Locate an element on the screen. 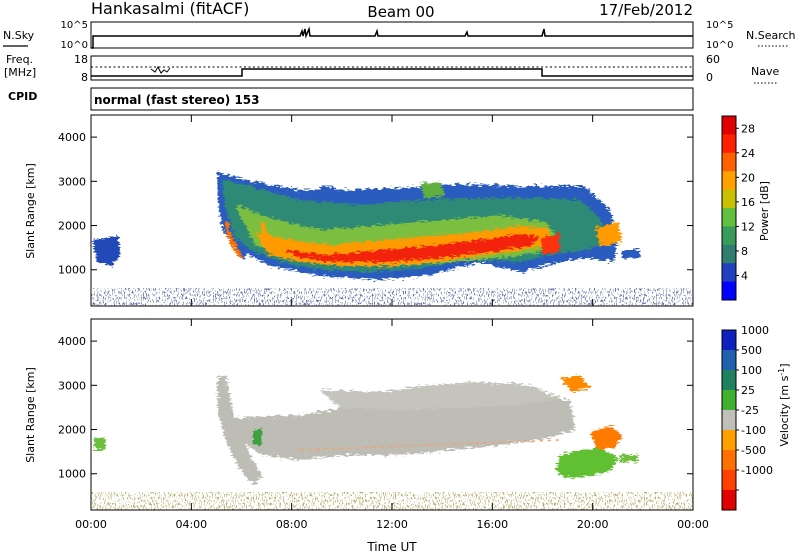 Image resolution: width=800 pixels, height=554 pixels. x-tick-label: 20:00 is located at coordinates (593, 524).